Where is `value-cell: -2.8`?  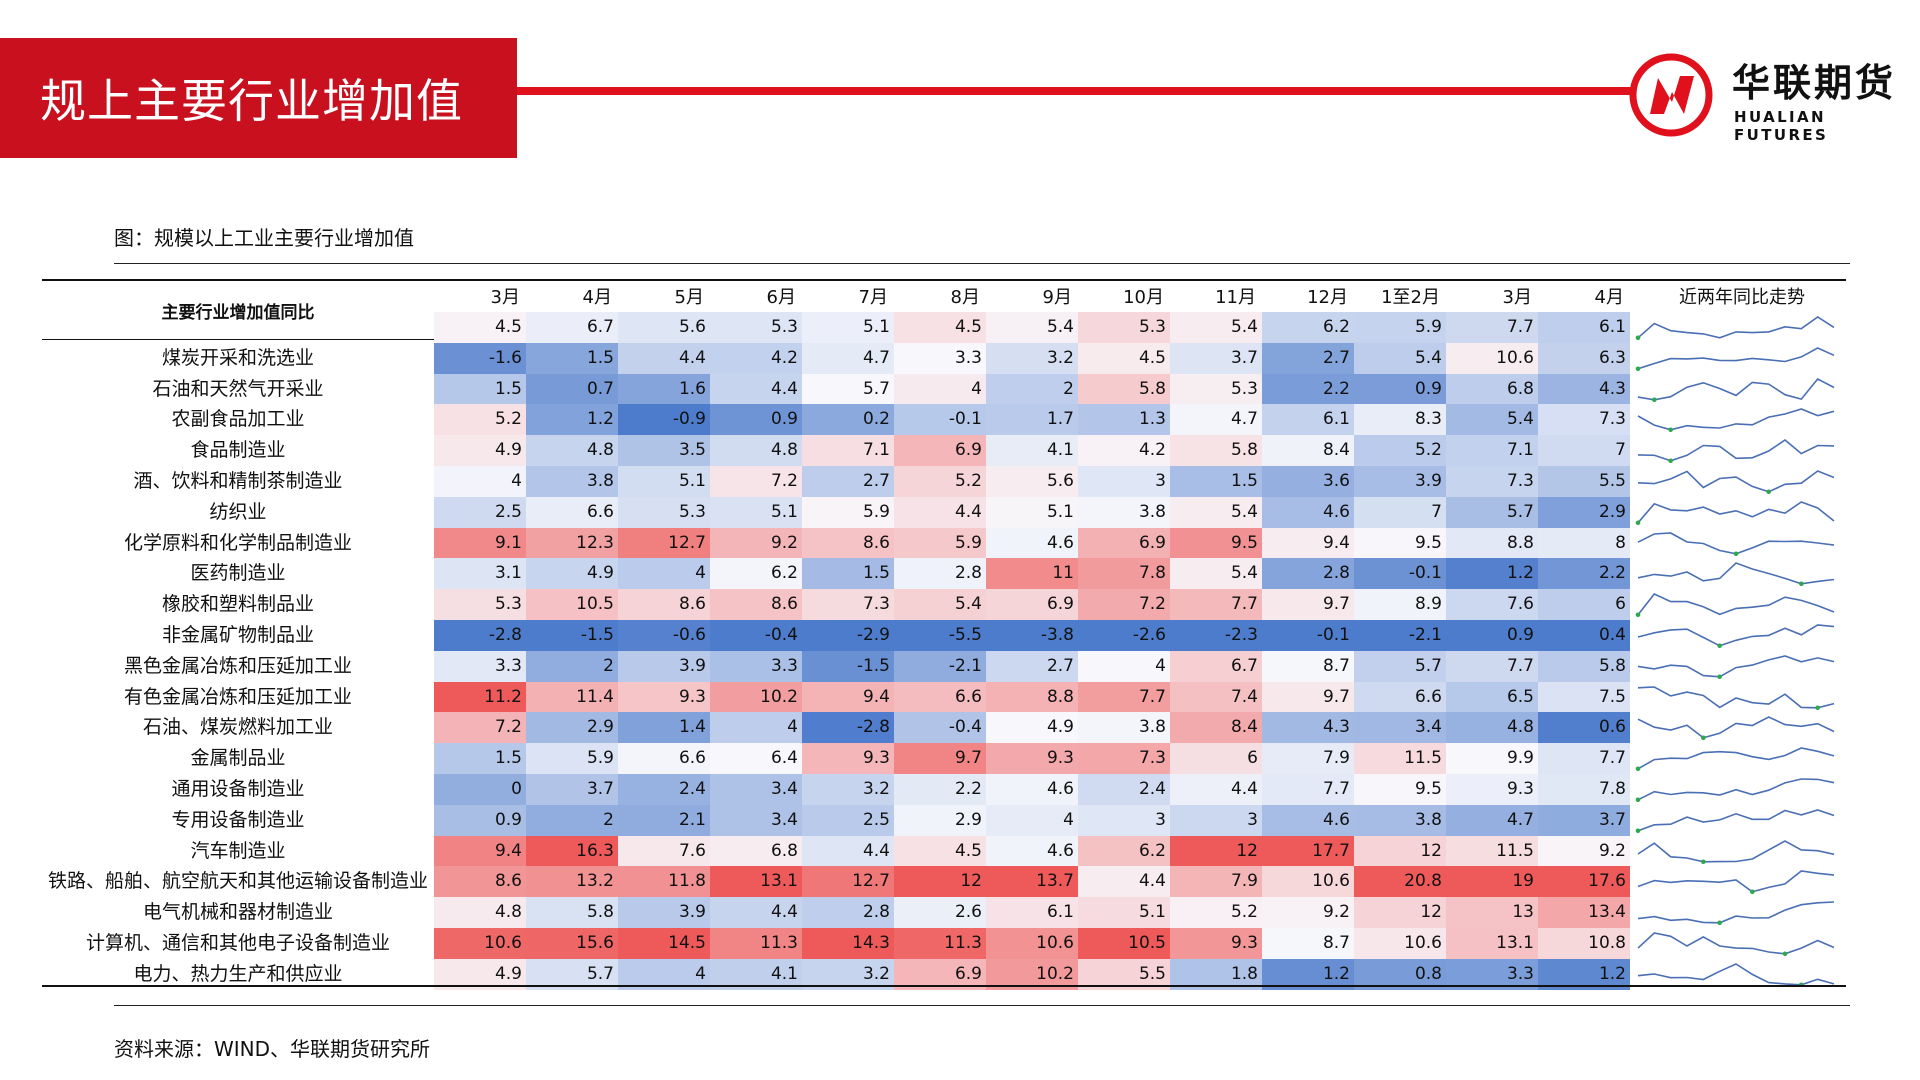 value-cell: -2.8 is located at coordinates (480, 635).